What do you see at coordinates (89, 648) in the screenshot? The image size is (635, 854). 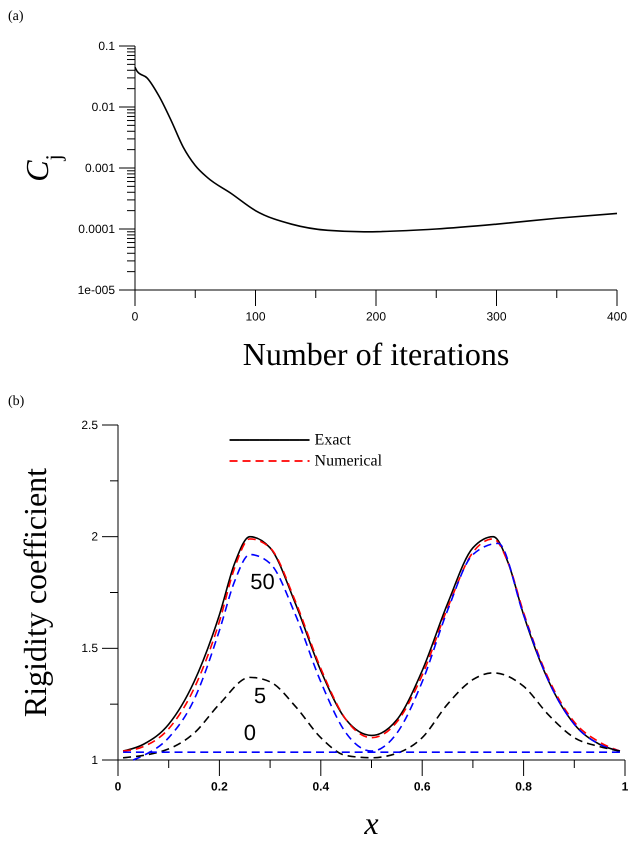 I see `y-tick-label: 1.5` at bounding box center [89, 648].